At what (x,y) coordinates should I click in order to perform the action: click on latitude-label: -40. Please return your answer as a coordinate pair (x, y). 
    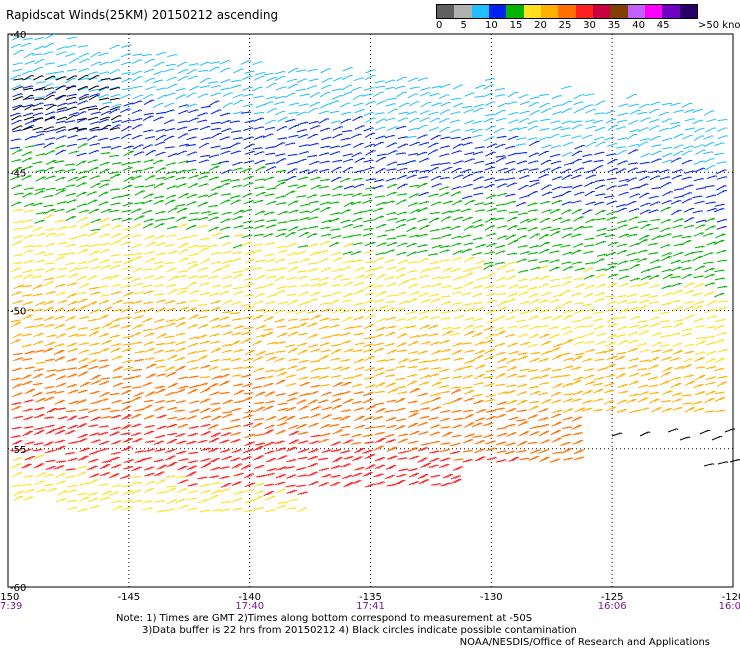
    Looking at the image, I should click on (18, 35).